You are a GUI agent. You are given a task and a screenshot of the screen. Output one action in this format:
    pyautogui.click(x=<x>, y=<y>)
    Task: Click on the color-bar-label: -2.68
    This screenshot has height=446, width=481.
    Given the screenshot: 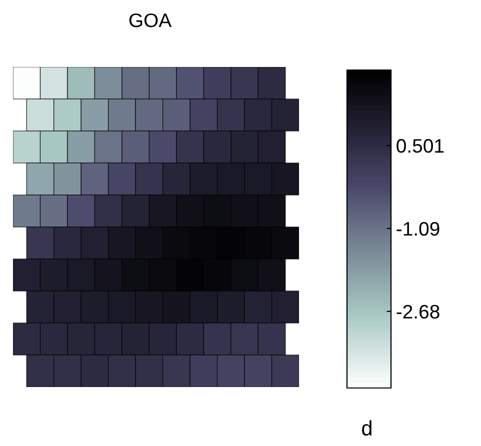 What is the action you would take?
    pyautogui.click(x=418, y=311)
    